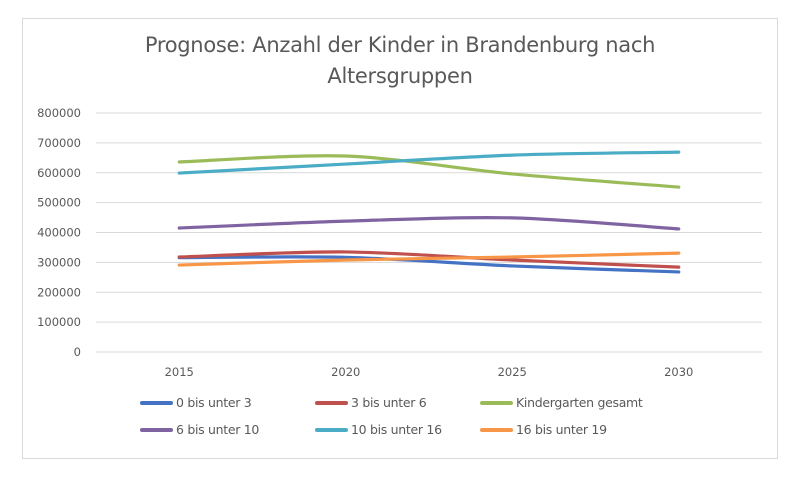  I want to click on legend-label: 0 bis unter 3, so click(214, 402).